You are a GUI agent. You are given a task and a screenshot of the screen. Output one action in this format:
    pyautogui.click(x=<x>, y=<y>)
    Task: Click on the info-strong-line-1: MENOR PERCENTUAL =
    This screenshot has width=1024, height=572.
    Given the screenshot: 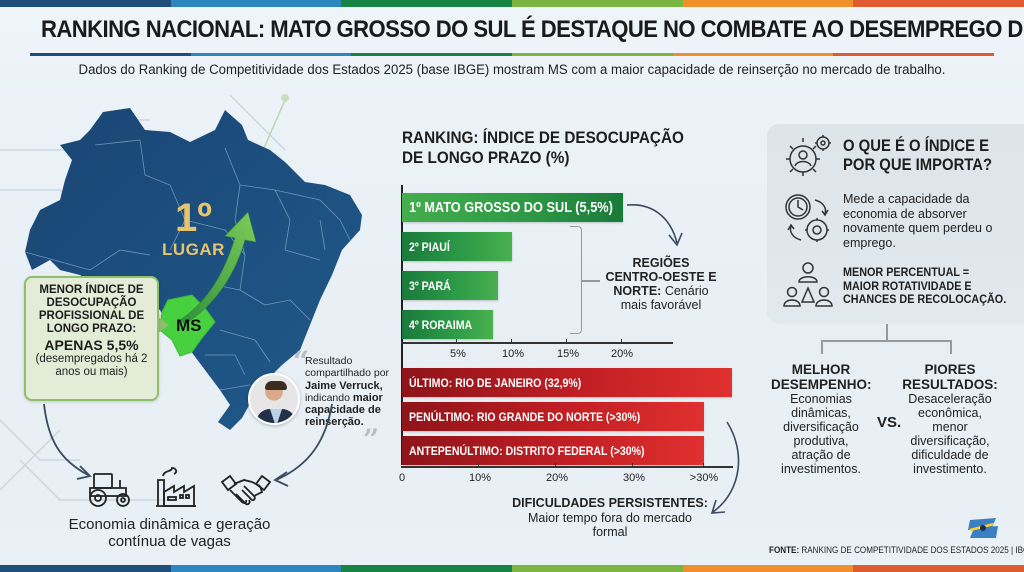 What is the action you would take?
    pyautogui.click(x=906, y=272)
    